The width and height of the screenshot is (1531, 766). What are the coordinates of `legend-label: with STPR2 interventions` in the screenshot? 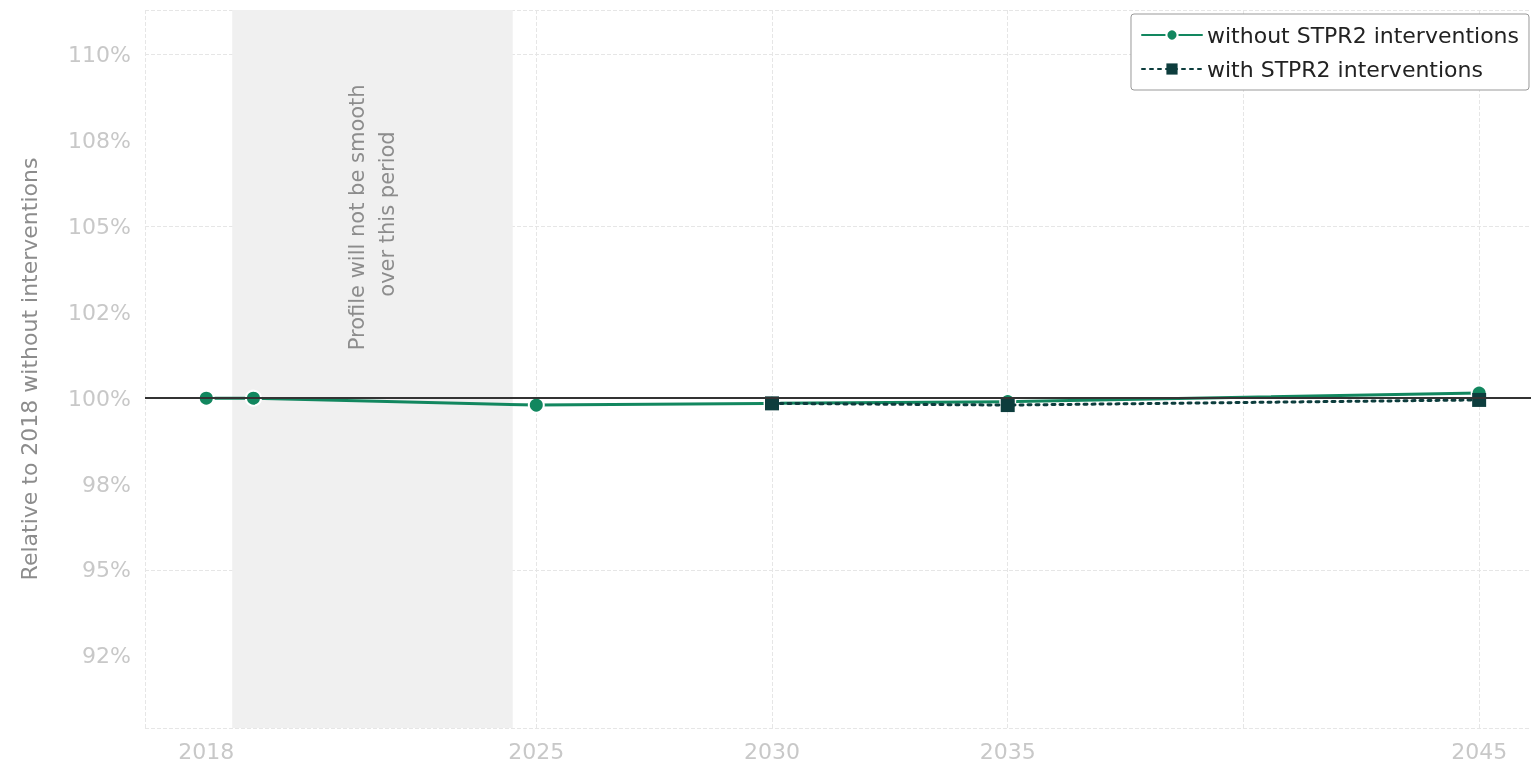 It's located at (1344, 69).